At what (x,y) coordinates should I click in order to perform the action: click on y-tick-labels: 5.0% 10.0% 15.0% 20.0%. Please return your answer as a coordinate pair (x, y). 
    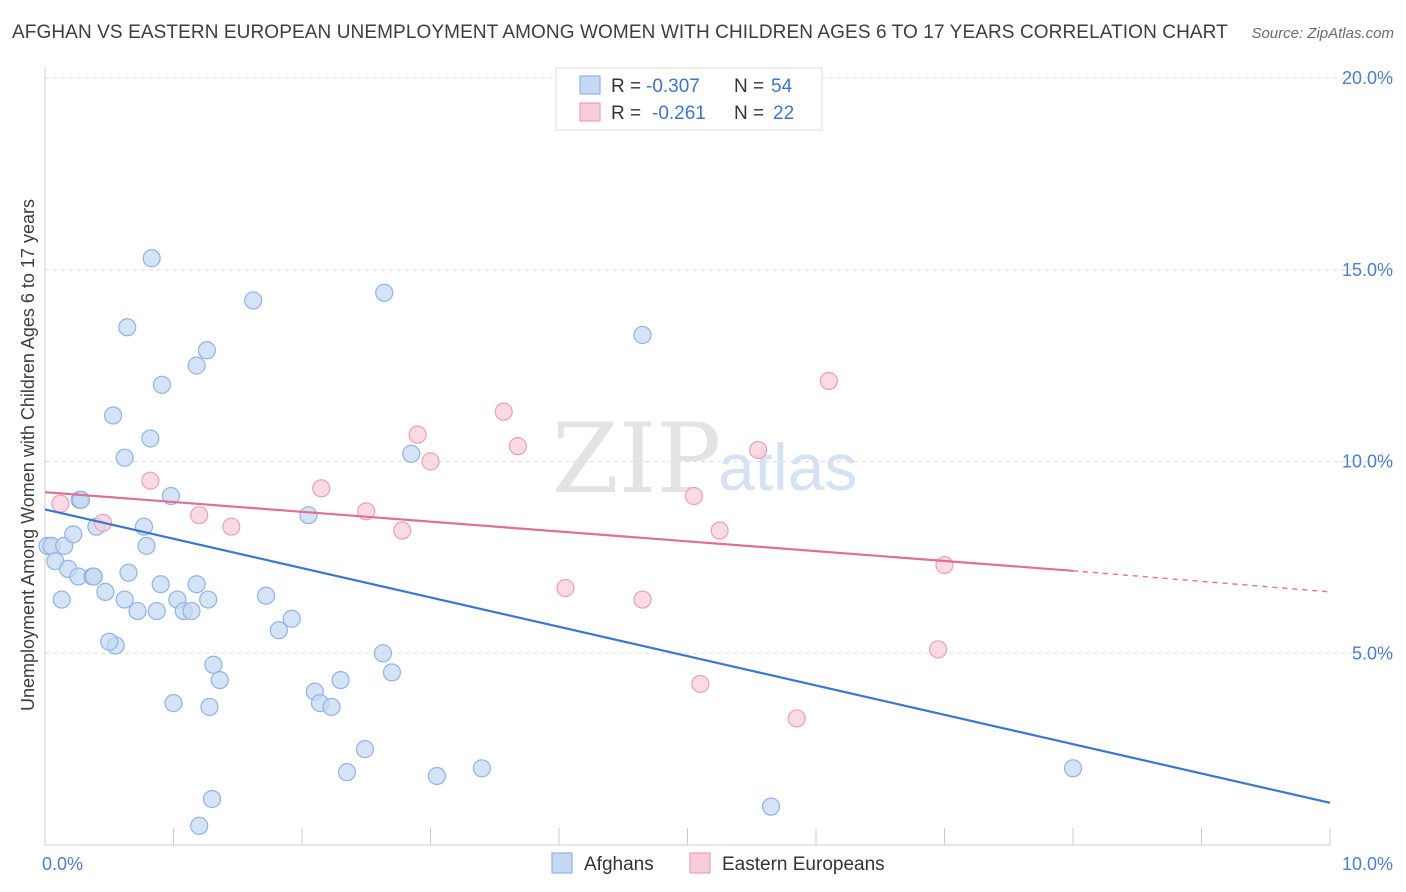
    Looking at the image, I should click on (1367, 365).